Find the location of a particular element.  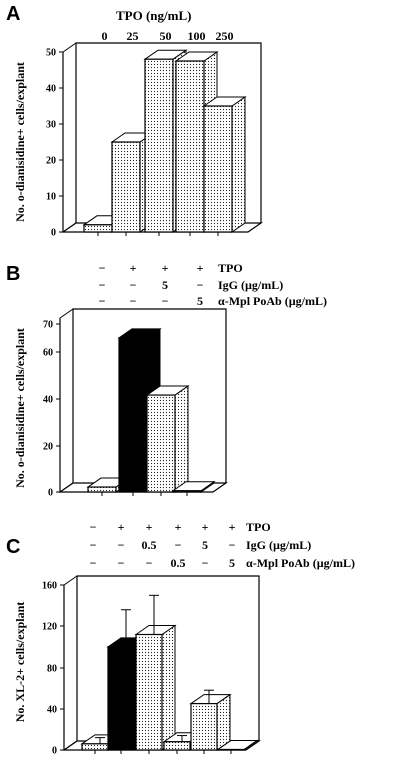

panel-c-condition-label: IgG (µg/mL) is located at coordinates (278, 545).